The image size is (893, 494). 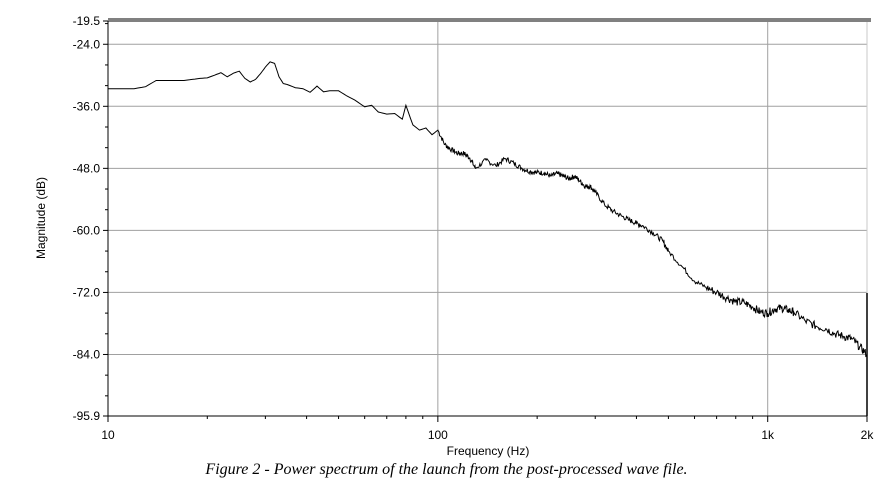 I want to click on y-axis-title: Magnitude (dB), so click(x=41, y=218).